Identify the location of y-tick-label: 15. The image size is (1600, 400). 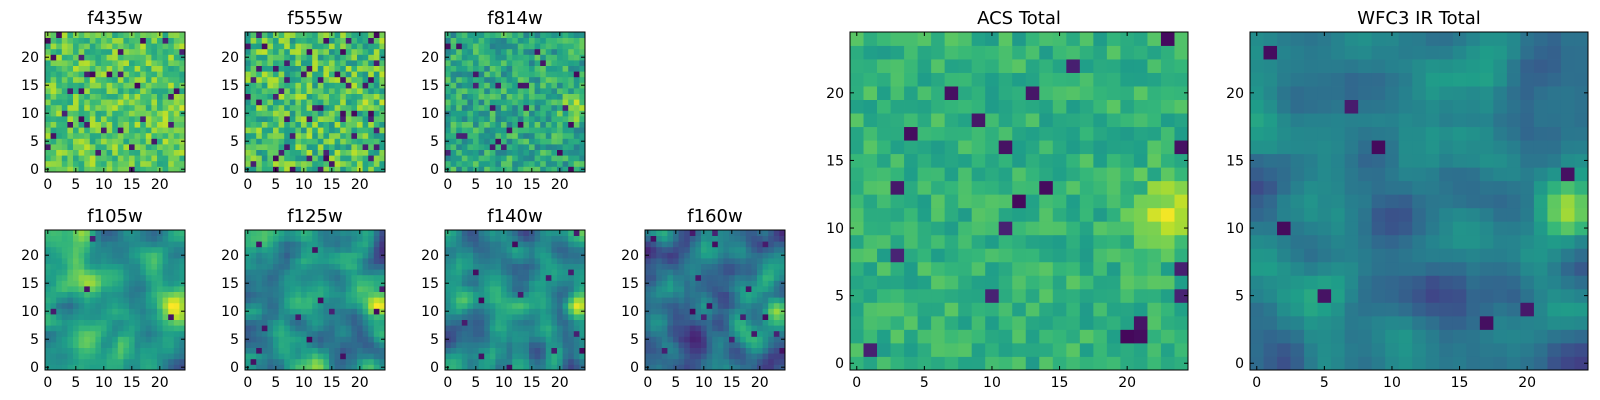
(230, 284).